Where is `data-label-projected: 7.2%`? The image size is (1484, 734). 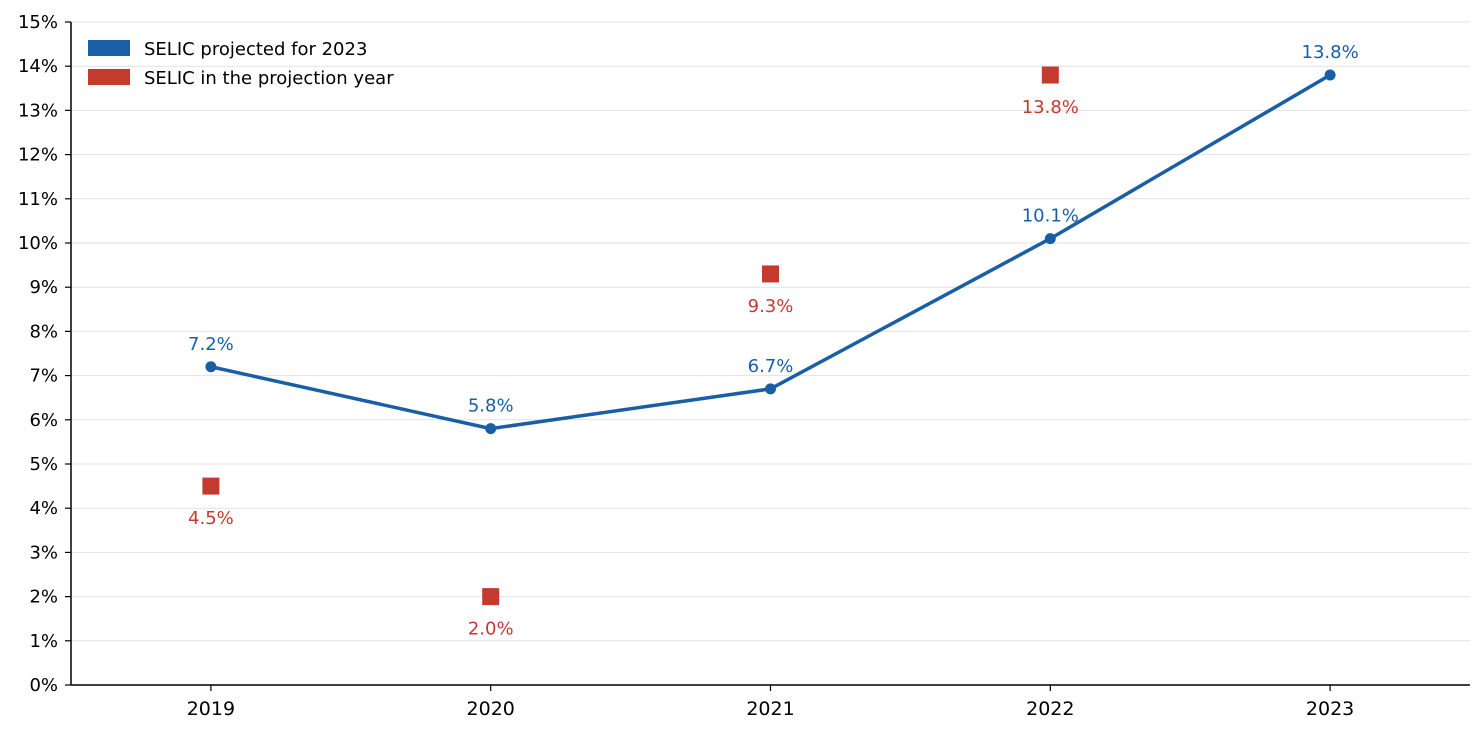
data-label-projected: 7.2% is located at coordinates (211, 344).